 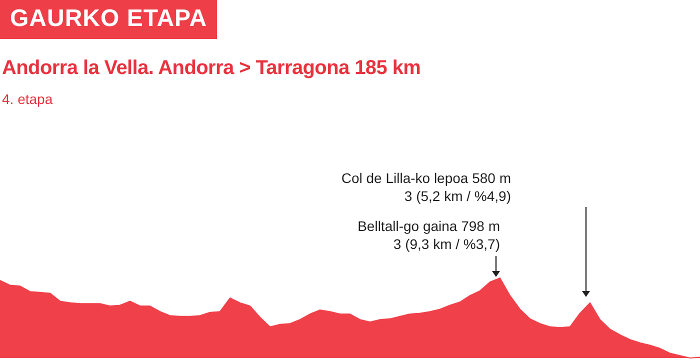 What do you see at coordinates (211, 68) in the screenshot?
I see `chart-subtitle: Andorra la Vella. Andorra > Tarragona 185 km` at bounding box center [211, 68].